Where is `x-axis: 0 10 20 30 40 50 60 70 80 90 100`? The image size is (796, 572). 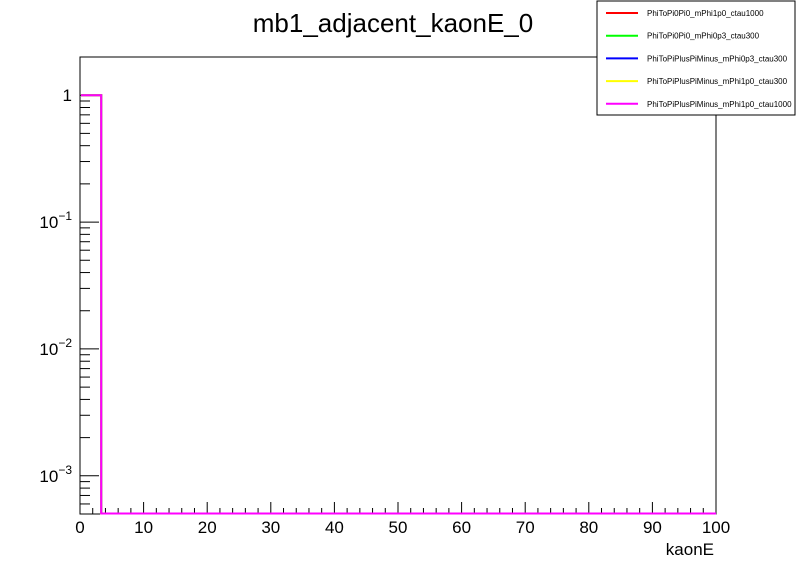
x-axis: 0 10 20 30 40 50 60 70 80 90 100 is located at coordinates (402, 519).